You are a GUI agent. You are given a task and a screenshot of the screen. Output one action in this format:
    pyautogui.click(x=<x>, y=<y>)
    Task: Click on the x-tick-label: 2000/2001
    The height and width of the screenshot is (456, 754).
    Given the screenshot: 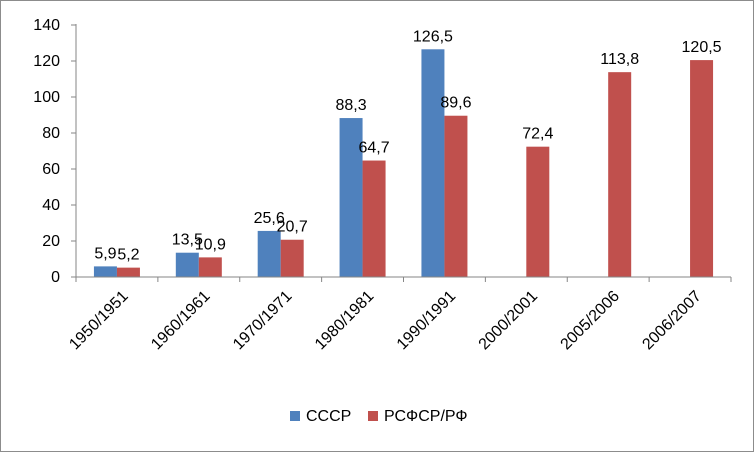 What is the action you would take?
    pyautogui.click(x=509, y=321)
    